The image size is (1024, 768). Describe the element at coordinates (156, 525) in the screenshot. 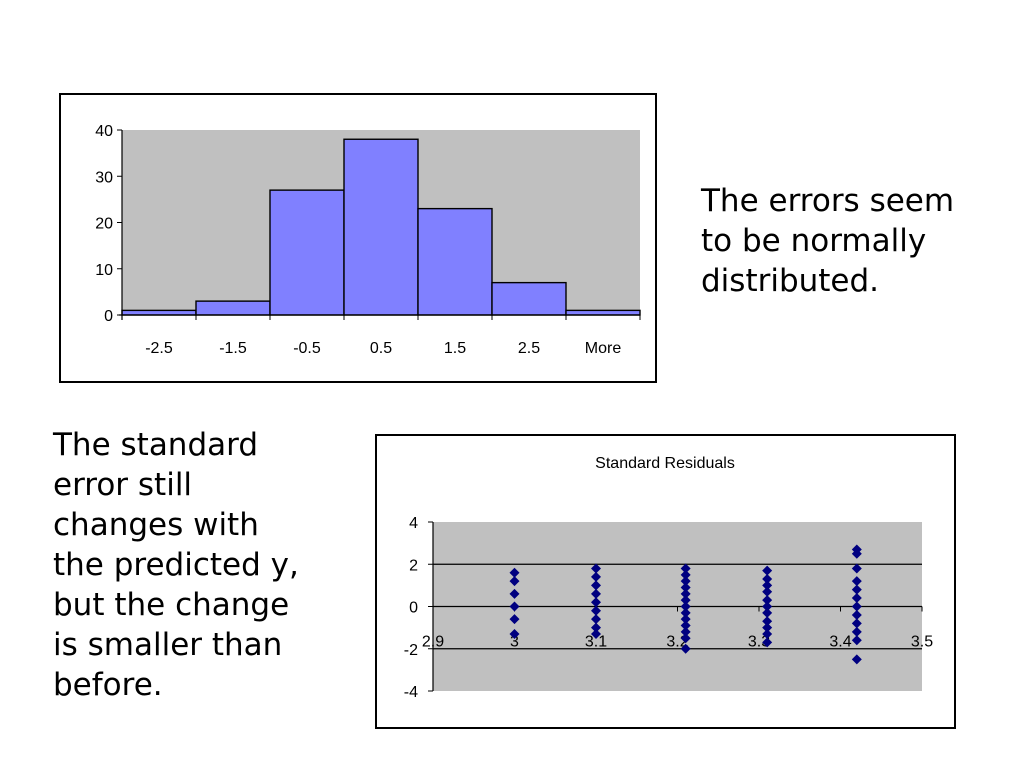

I see `standard-error-note-line: changes with` at that location.